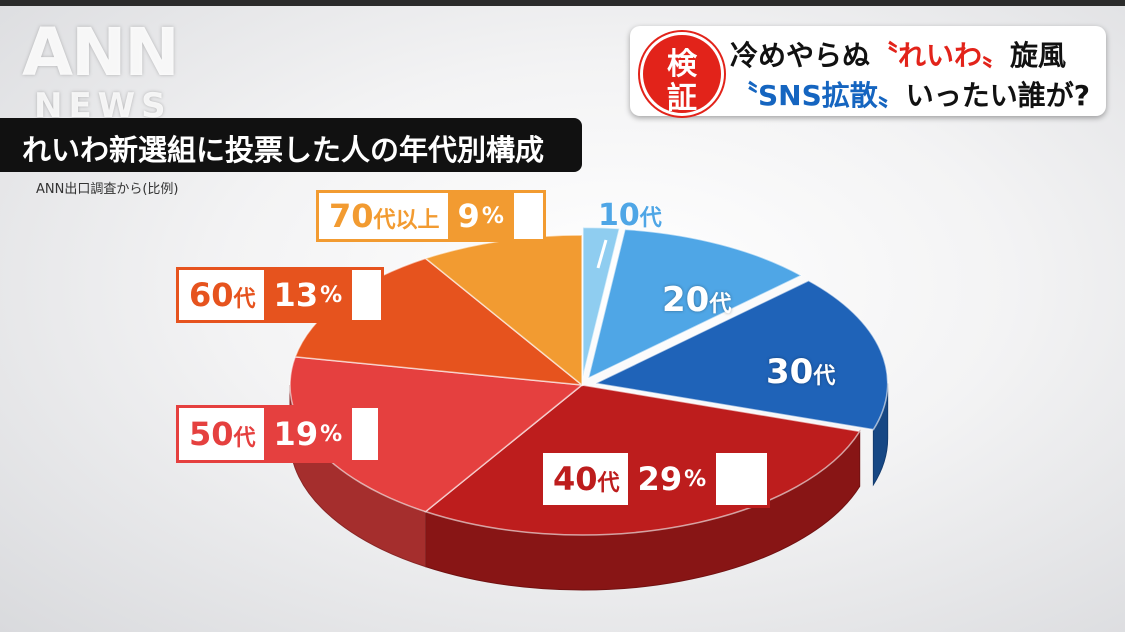 This screenshot has height=632, width=1125. I want to click on label-40代: 40代 29%, so click(655, 479).